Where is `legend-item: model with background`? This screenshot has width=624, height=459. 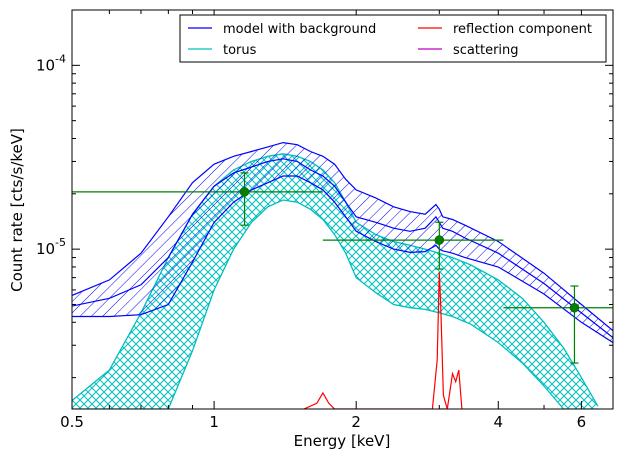
legend-item: model with background is located at coordinates (282, 29).